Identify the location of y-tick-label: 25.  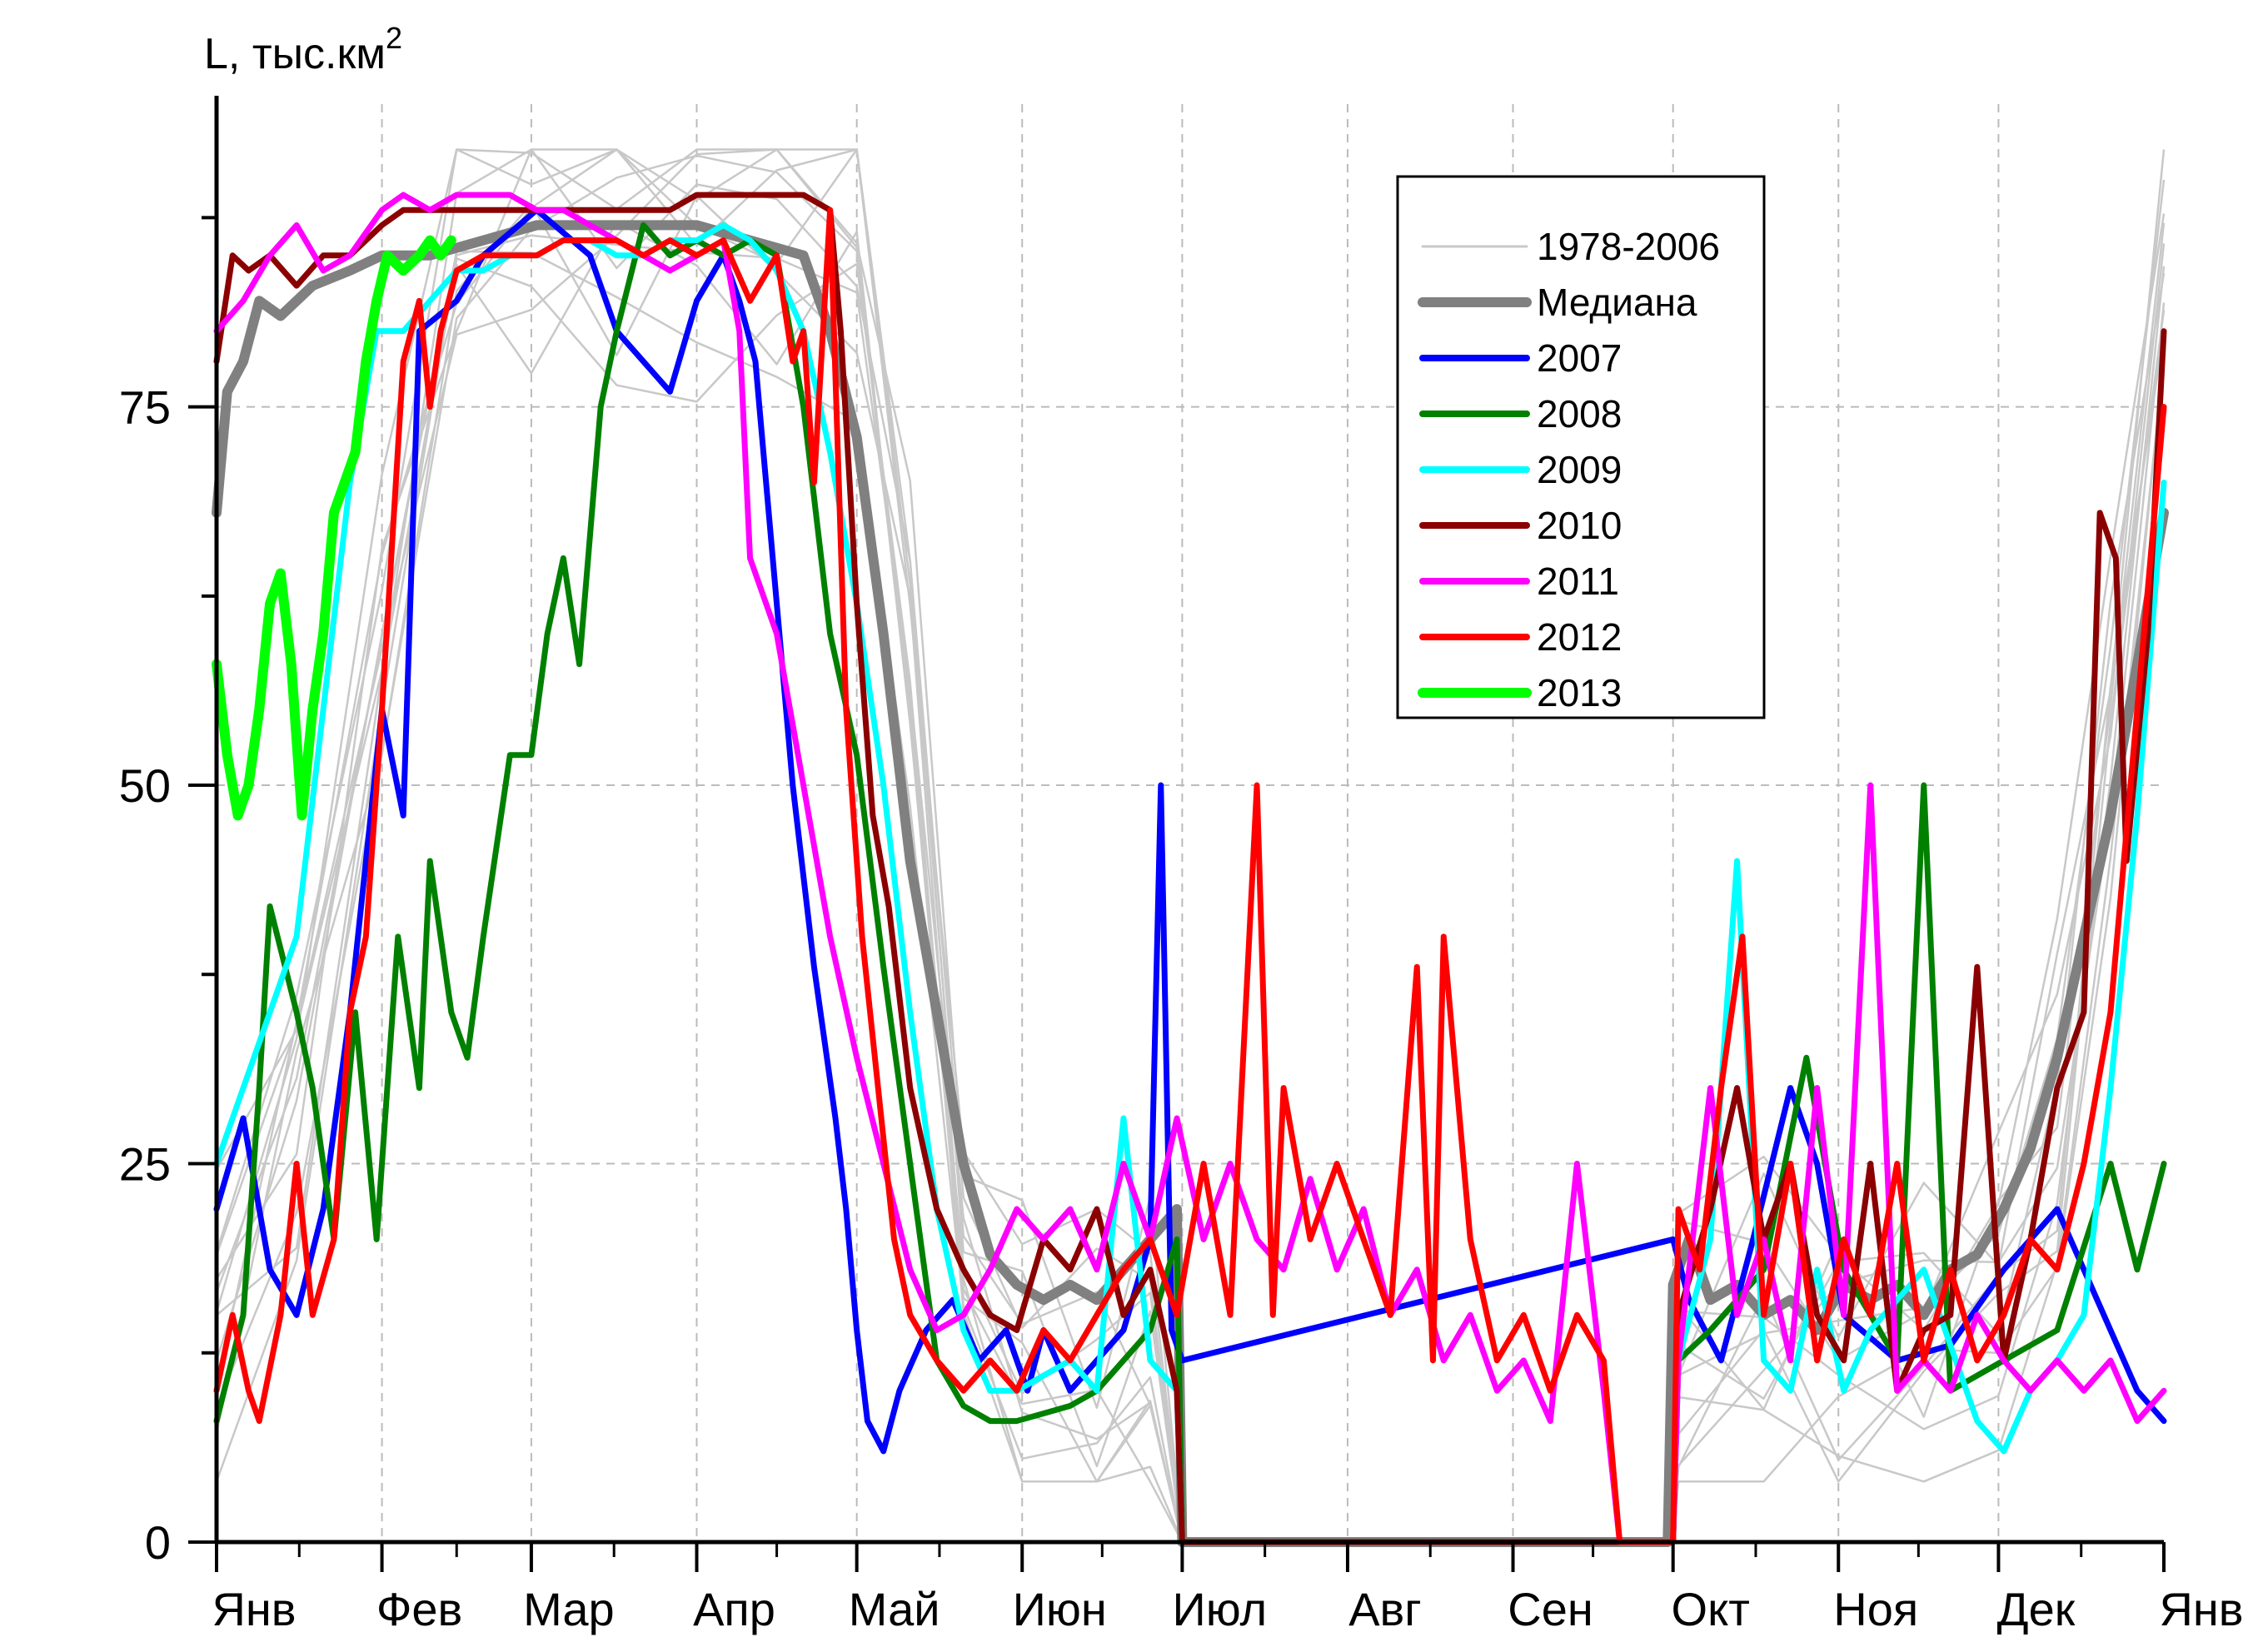
(145, 1165).